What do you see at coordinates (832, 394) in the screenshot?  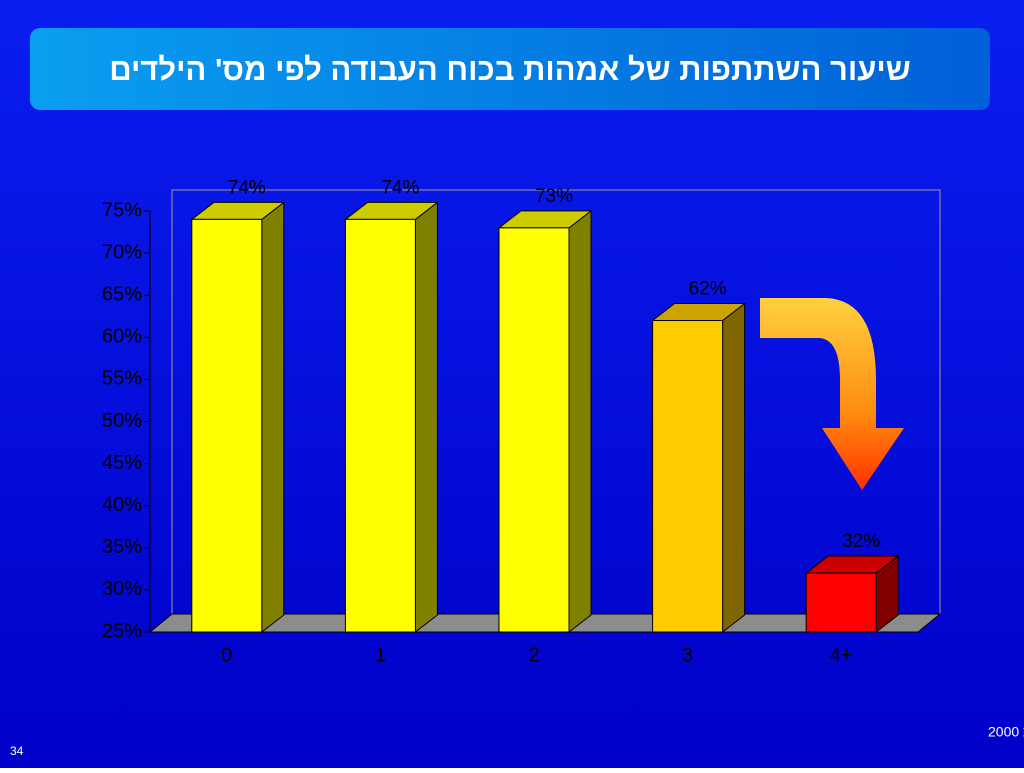 I see `decorative-arrow` at bounding box center [832, 394].